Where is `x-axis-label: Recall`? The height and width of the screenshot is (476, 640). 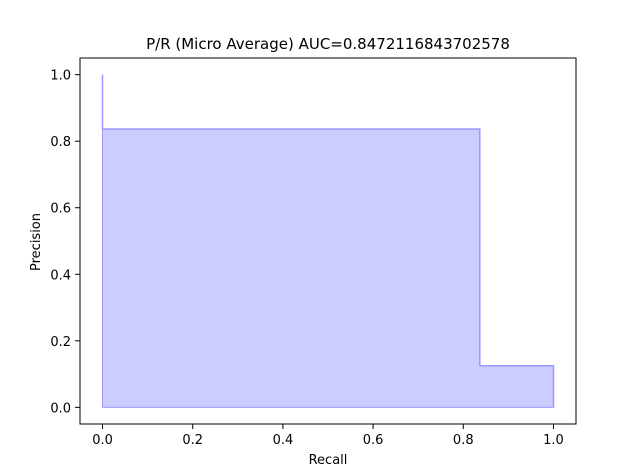
x-axis-label: Recall is located at coordinates (328, 460).